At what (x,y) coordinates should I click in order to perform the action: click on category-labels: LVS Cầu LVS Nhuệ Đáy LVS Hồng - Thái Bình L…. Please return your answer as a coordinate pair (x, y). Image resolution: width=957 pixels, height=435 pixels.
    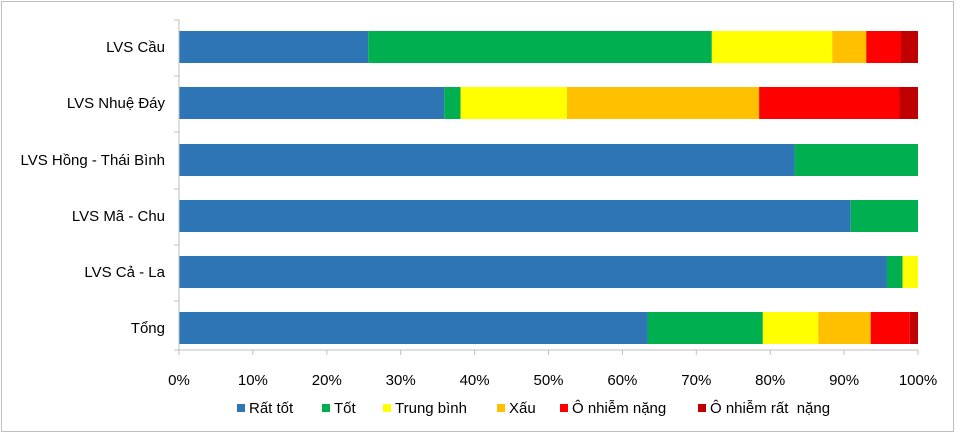
    Looking at the image, I should click on (92, 188).